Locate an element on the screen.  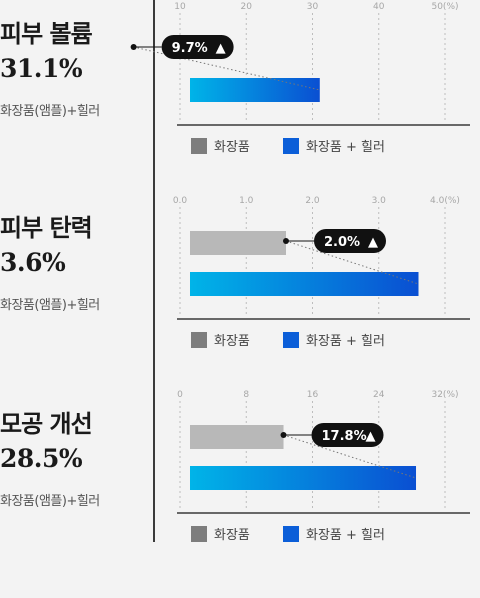
tick-label: 40 is located at coordinates (379, 7).